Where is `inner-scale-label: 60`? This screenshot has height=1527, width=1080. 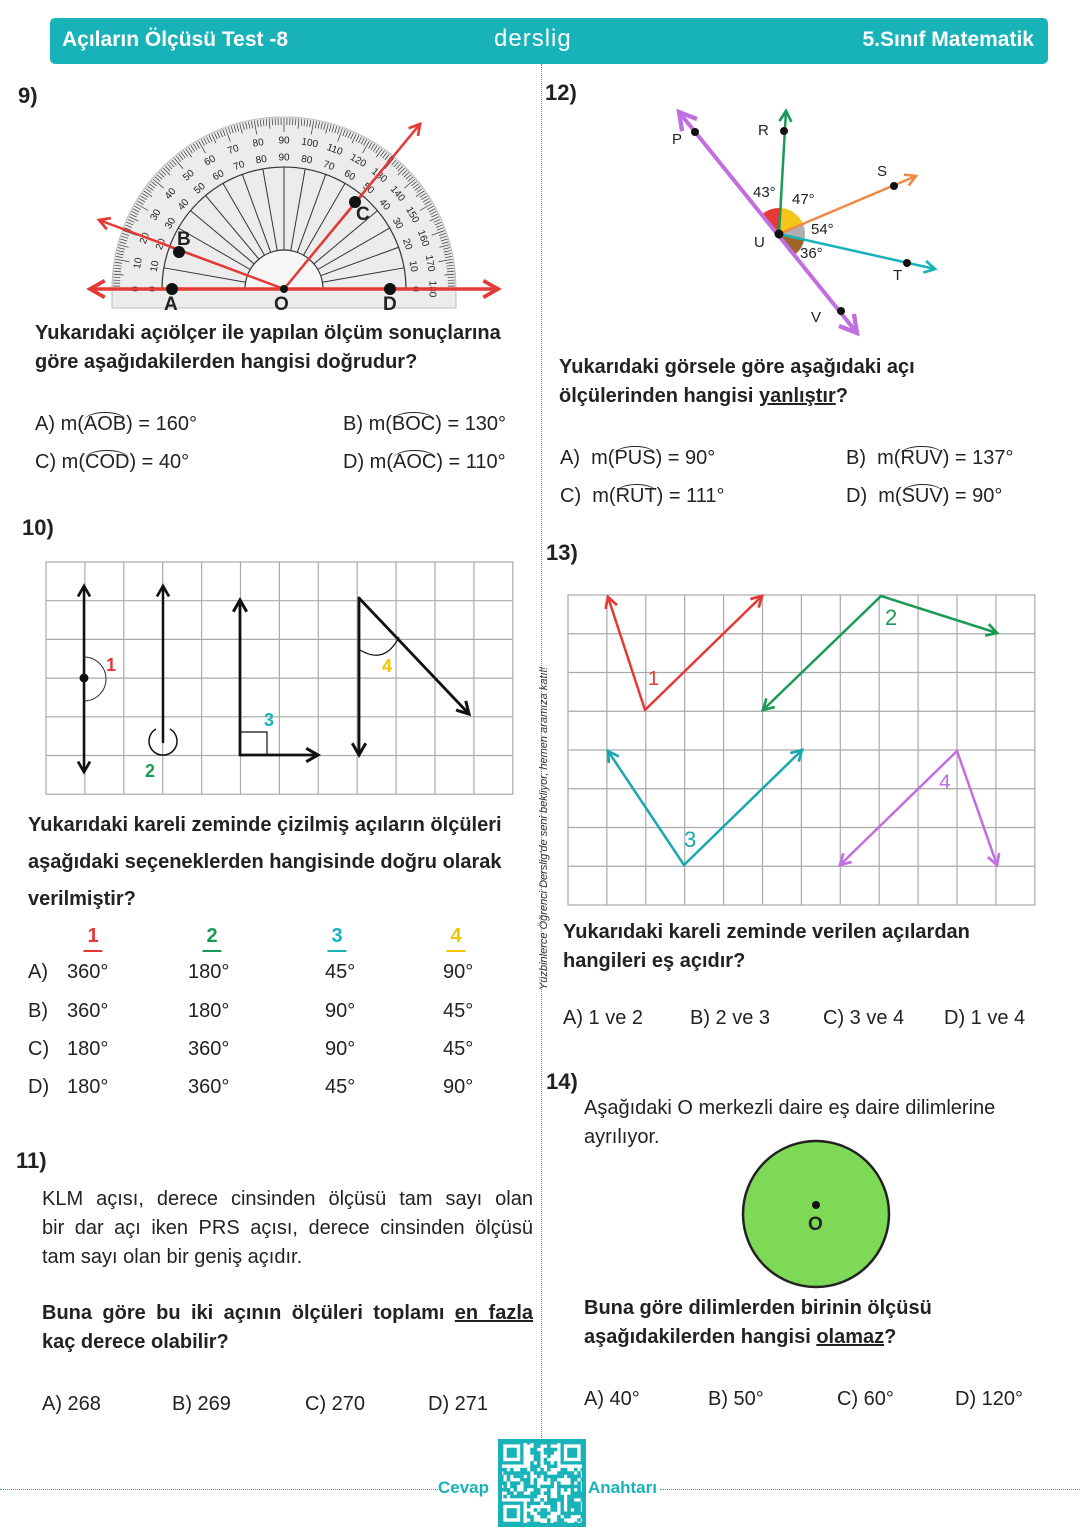 inner-scale-label: 60 is located at coordinates (219, 175).